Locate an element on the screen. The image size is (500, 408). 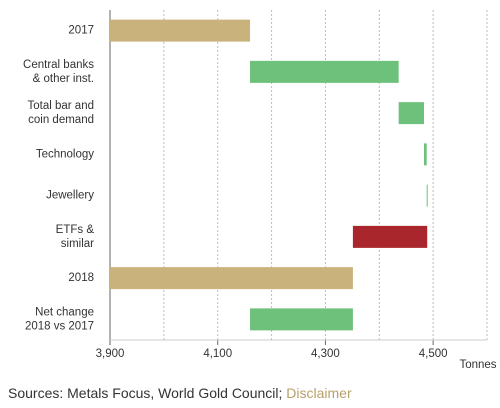
y-tick-label: Technology is located at coordinates (65, 154).